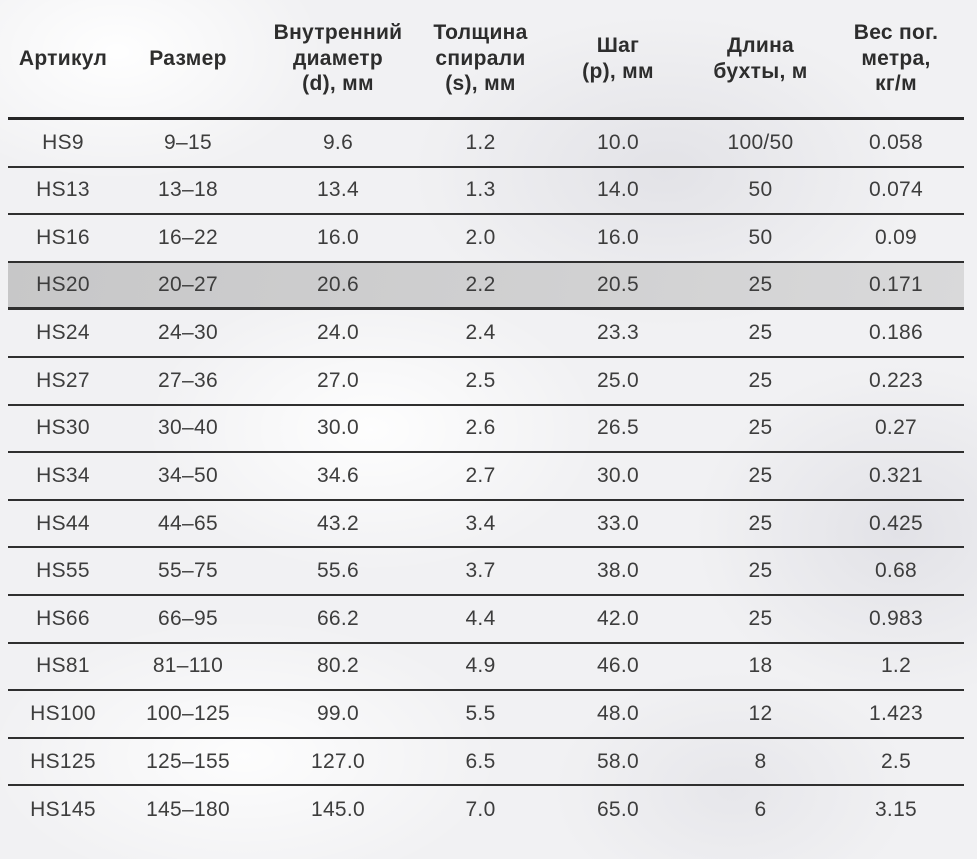  Describe the element at coordinates (63, 713) in the screenshot. I see `cell-article: HS100` at that location.